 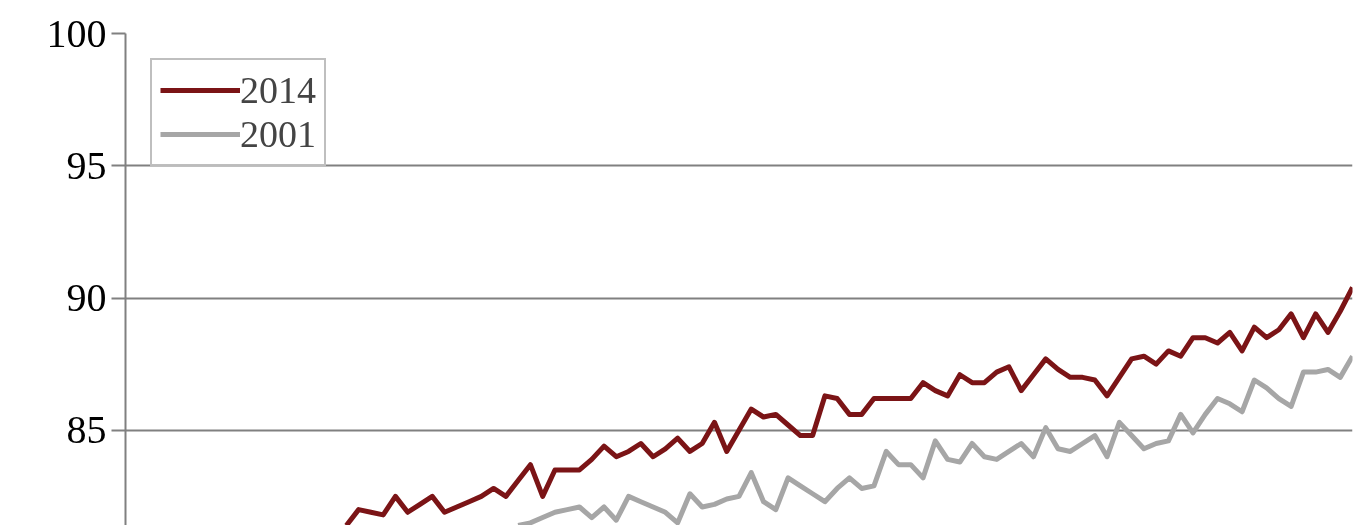 I want to click on legend-label: 2014, so click(x=278, y=90).